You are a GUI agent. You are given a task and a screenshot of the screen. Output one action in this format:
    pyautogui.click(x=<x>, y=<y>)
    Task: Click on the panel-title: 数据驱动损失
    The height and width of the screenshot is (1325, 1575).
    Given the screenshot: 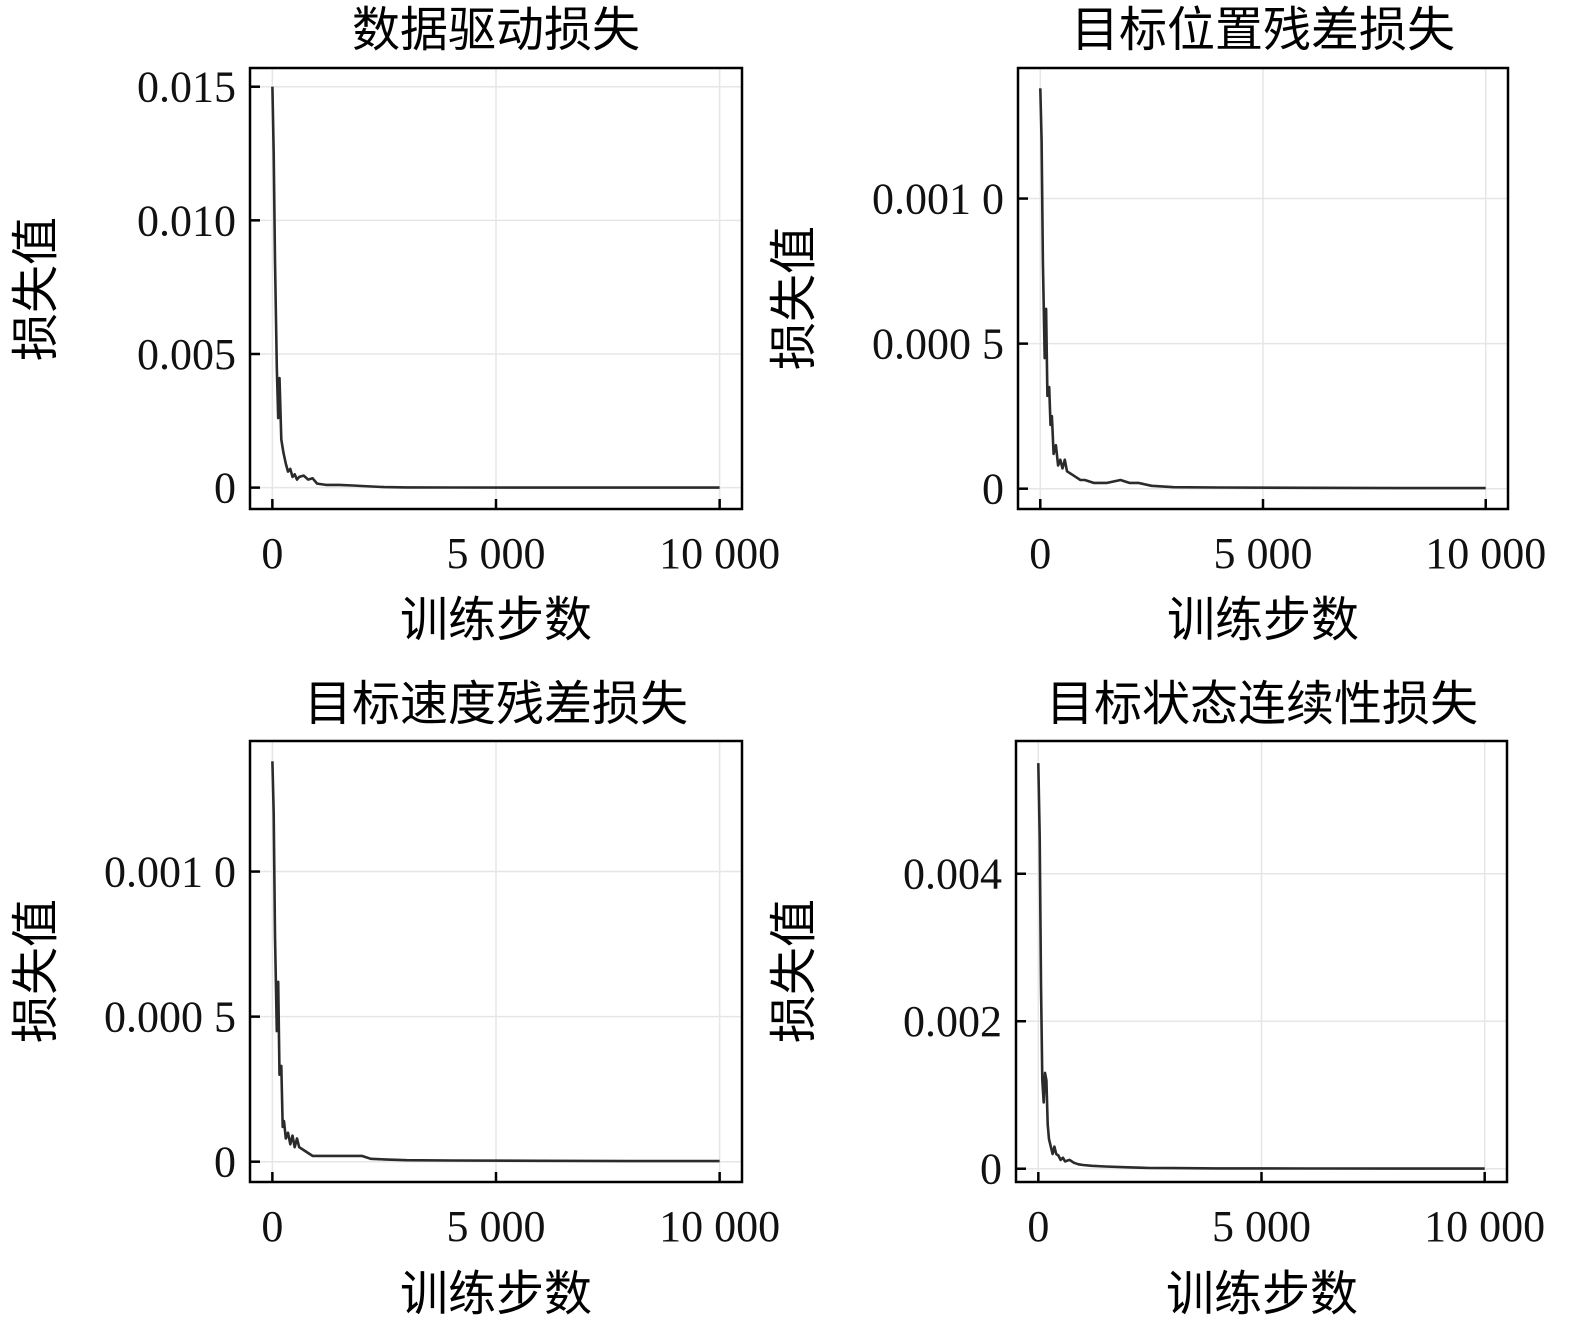 What is the action you would take?
    pyautogui.click(x=496, y=30)
    